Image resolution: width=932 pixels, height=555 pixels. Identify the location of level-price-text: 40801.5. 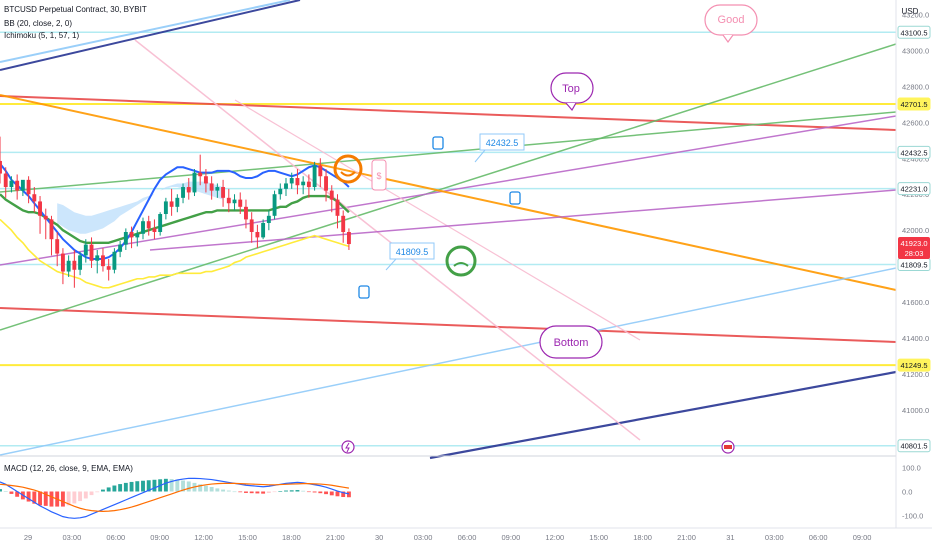
(913, 446).